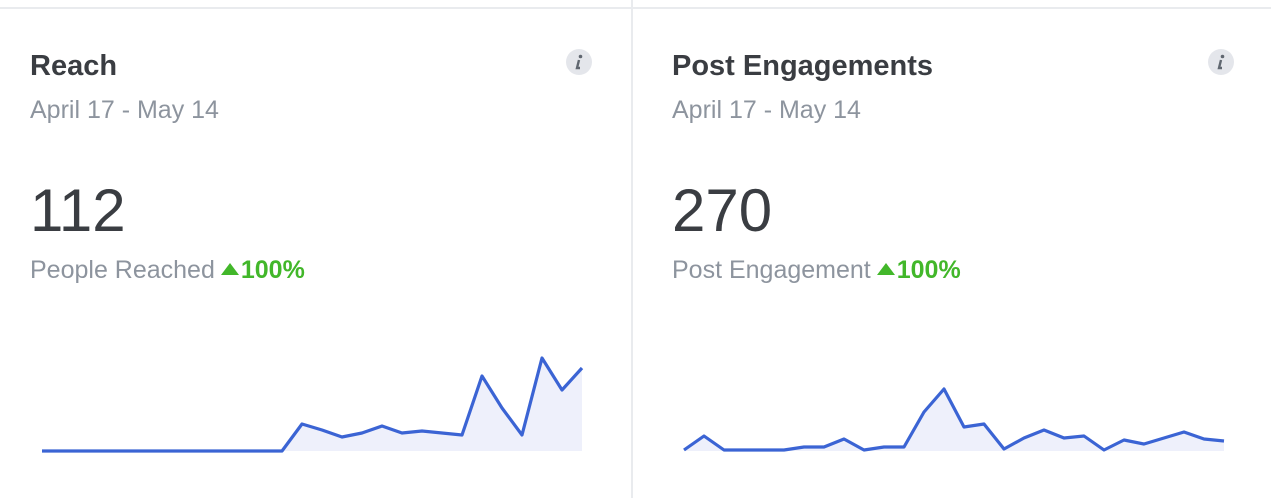 This screenshot has width=1271, height=498. I want to click on metric-label: Post Engagement, so click(771, 270).